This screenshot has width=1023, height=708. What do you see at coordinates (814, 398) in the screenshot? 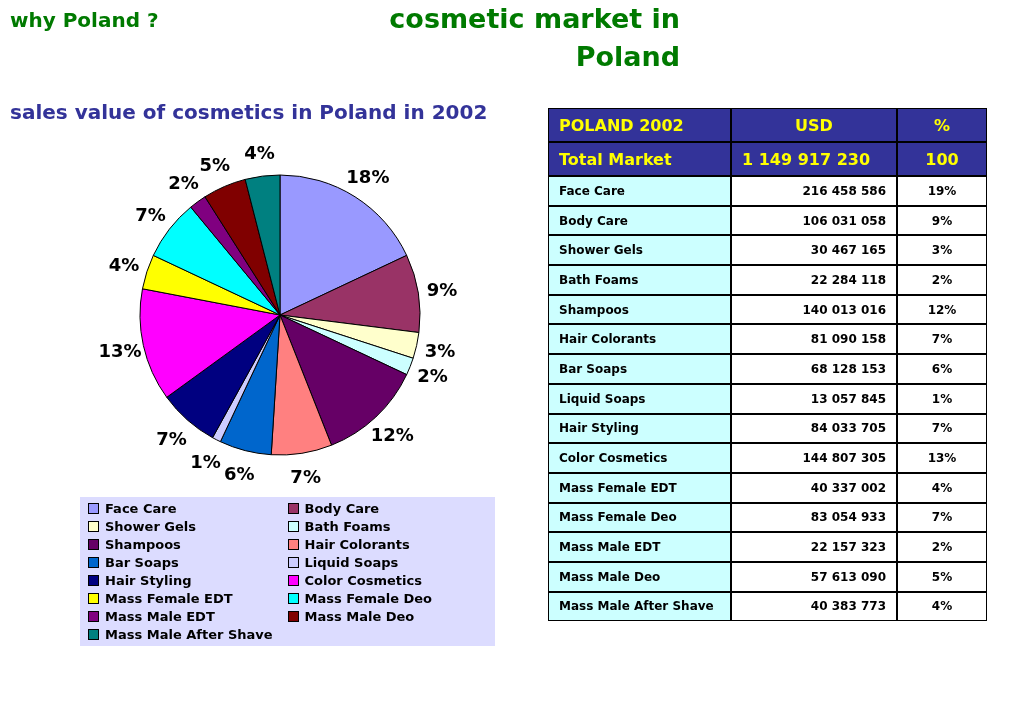
I see `data-label: 13 057 845` at bounding box center [814, 398].